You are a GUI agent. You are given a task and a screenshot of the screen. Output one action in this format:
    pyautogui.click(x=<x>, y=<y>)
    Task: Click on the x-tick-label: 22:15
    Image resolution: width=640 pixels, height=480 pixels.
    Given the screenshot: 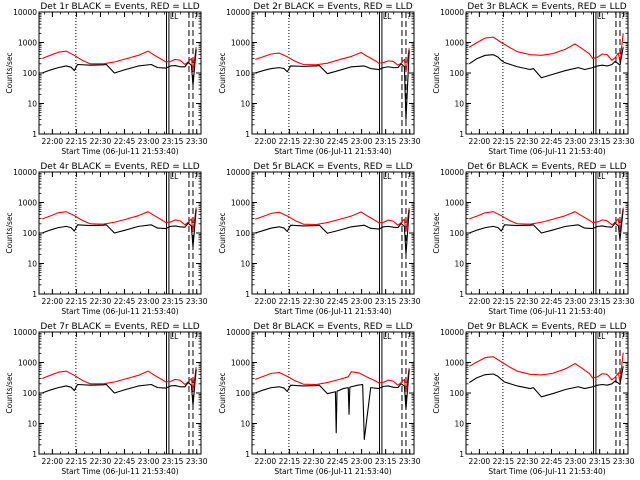 What is the action you would take?
    pyautogui.click(x=77, y=301)
    